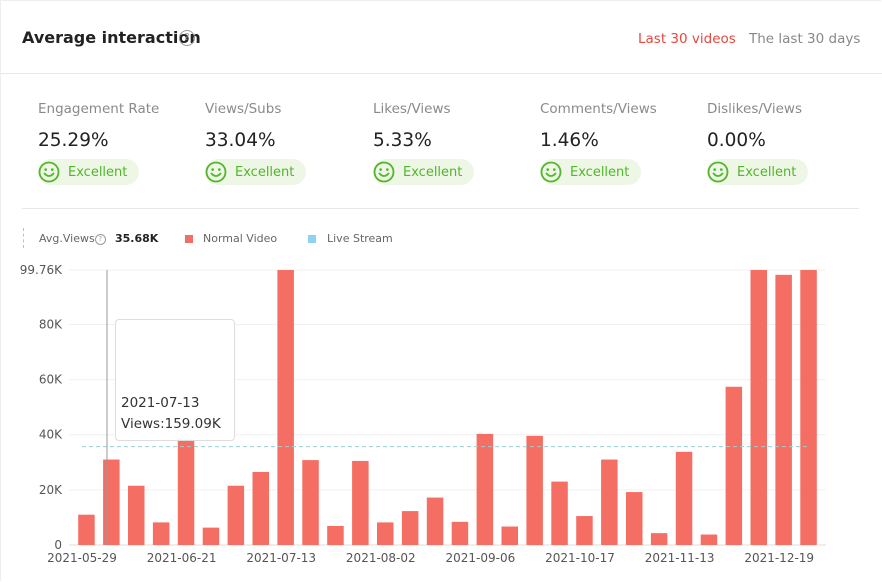 The width and height of the screenshot is (882, 582). Describe the element at coordinates (189, 239) in the screenshot. I see `normal-video-swatch` at that location.